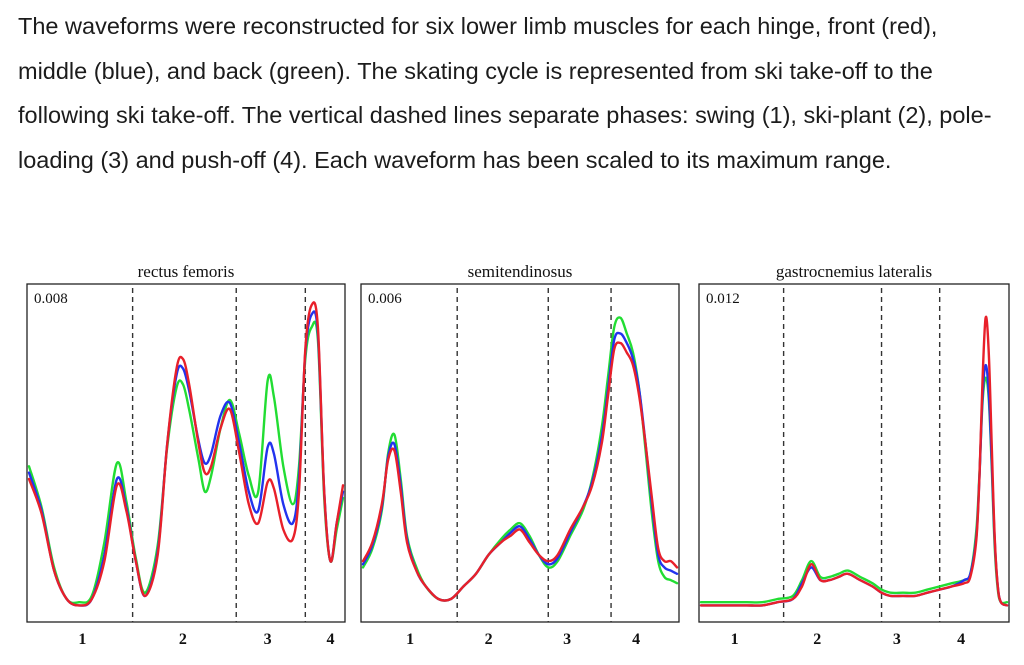 The height and width of the screenshot is (665, 1024). What do you see at coordinates (51, 299) in the screenshot?
I see `scale-label: 0.008` at bounding box center [51, 299].